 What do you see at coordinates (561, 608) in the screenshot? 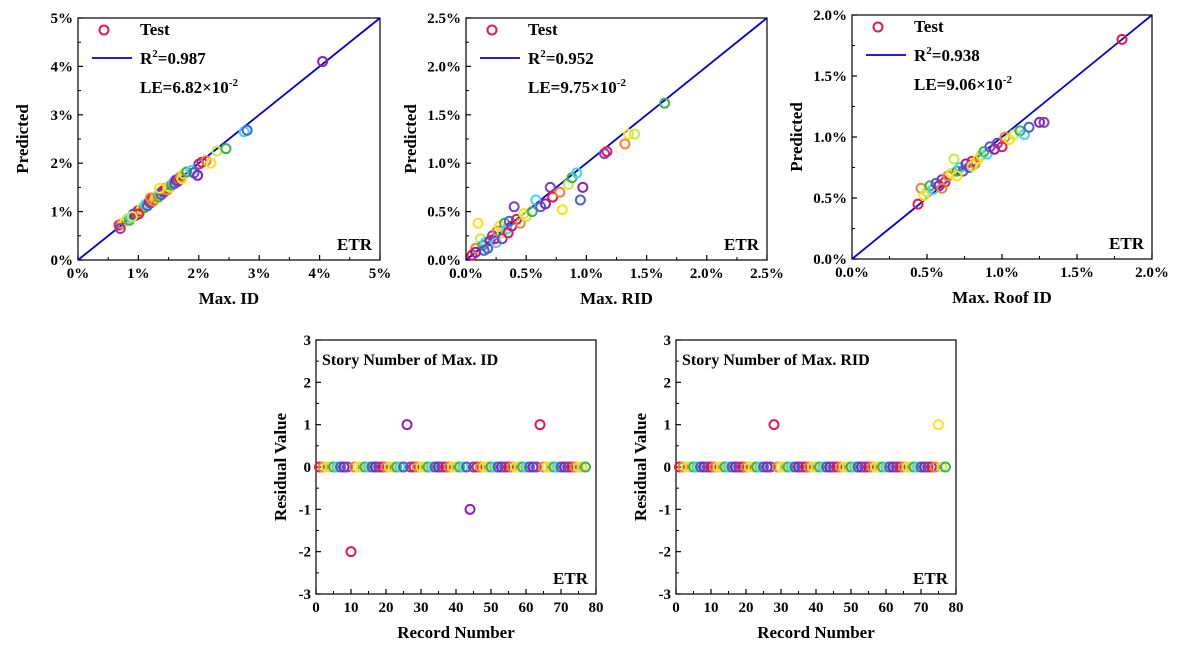
I see `x-tick-label: 70` at bounding box center [561, 608].